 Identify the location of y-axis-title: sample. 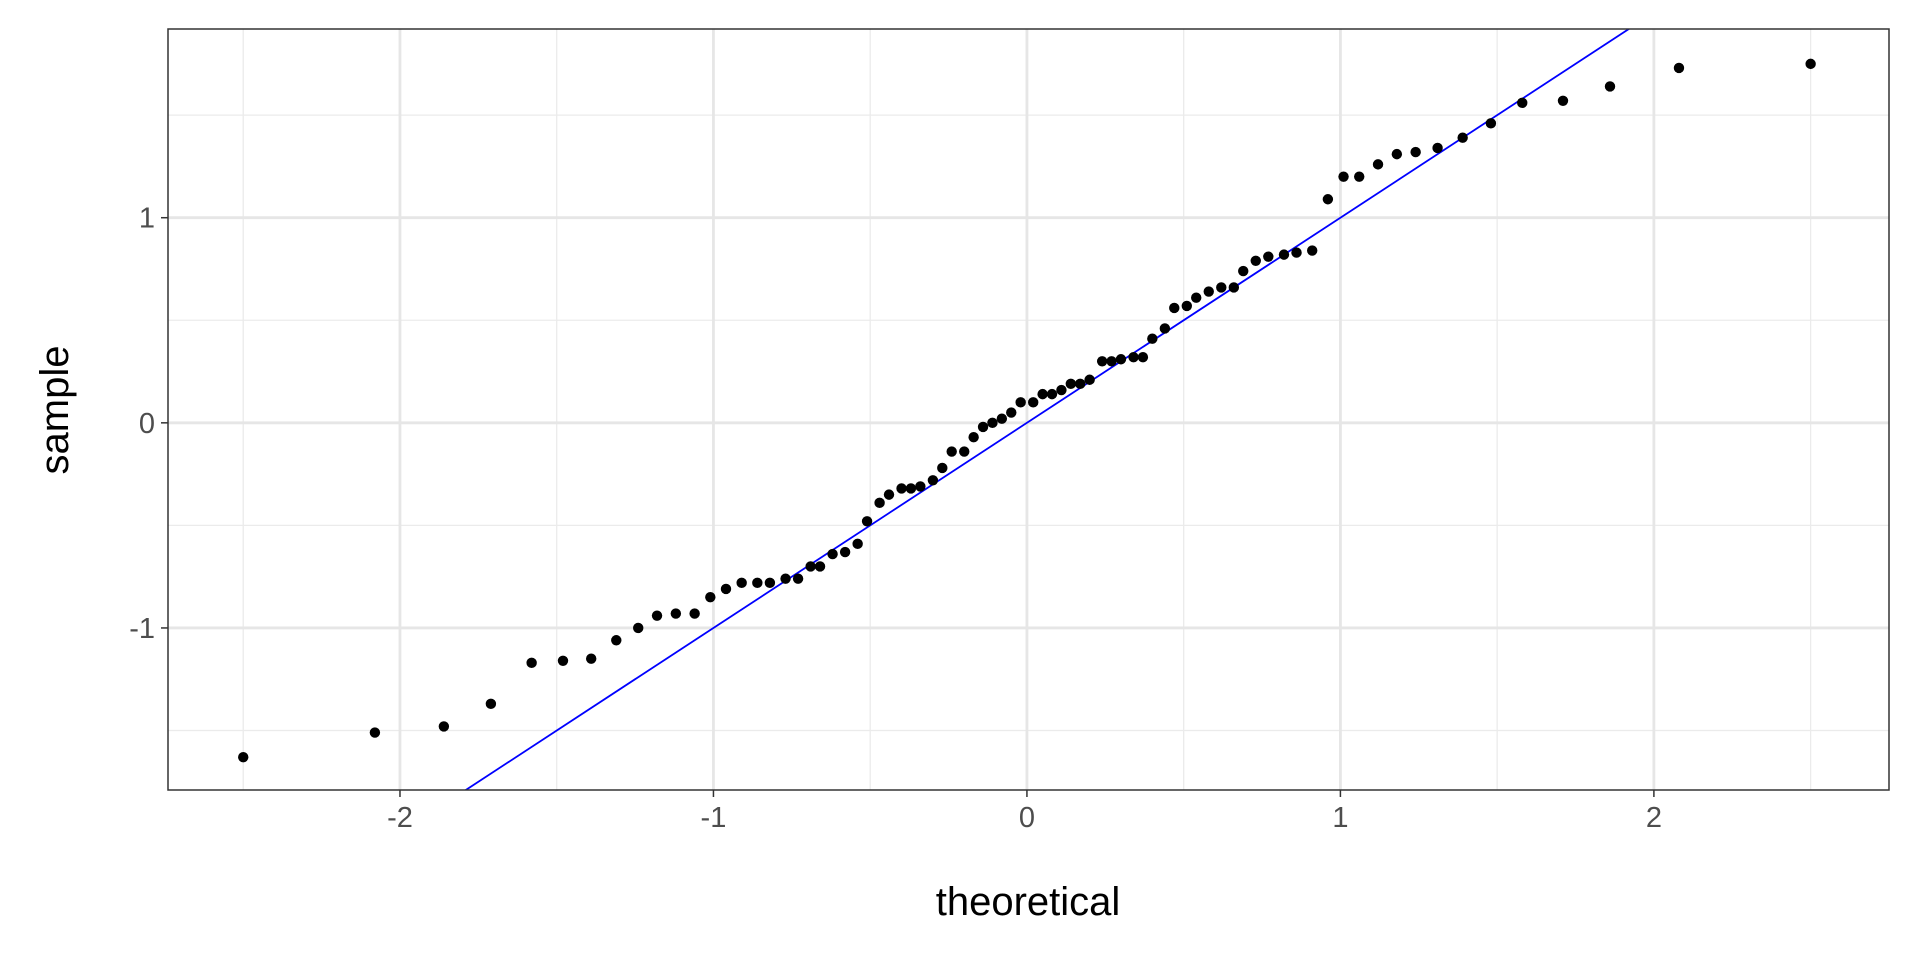
(55, 410).